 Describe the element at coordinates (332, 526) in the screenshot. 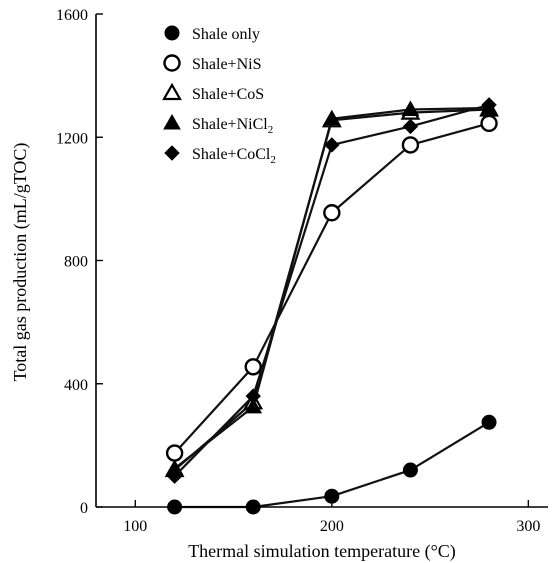

I see `x-tick-label: 200` at that location.